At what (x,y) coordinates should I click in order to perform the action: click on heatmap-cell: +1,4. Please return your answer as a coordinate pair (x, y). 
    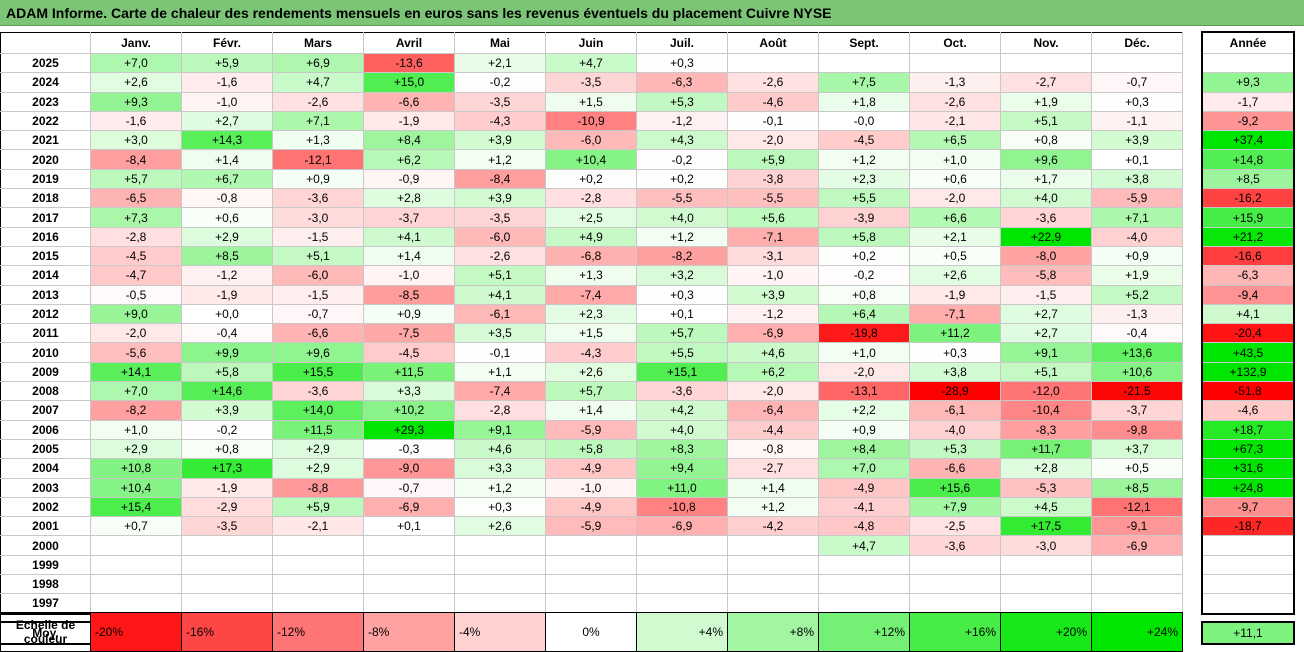
    Looking at the image, I should click on (227, 159).